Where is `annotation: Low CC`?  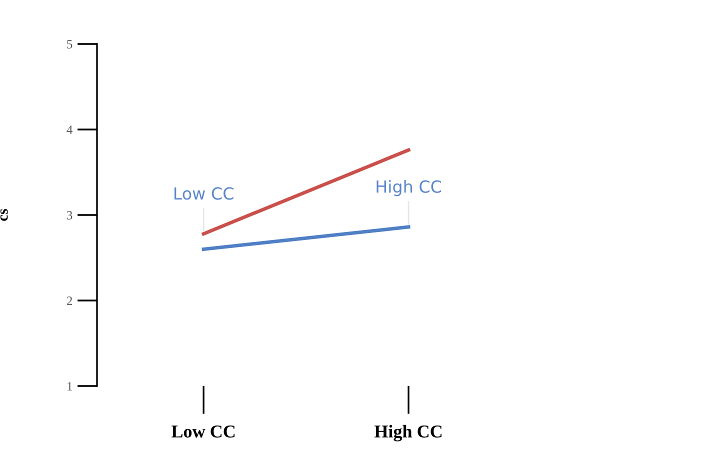
annotation: Low CC is located at coordinates (204, 193).